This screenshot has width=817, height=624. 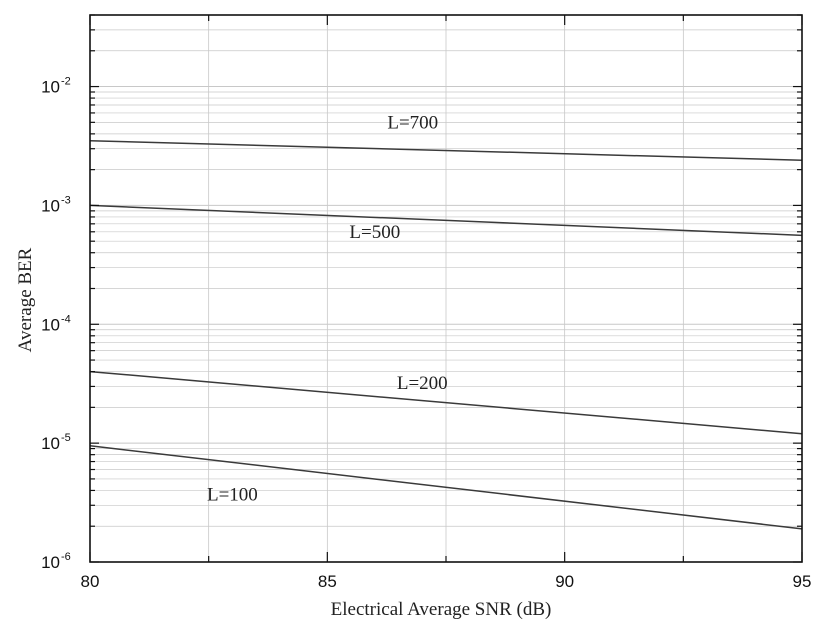 What do you see at coordinates (90, 581) in the screenshot?
I see `x-tick-label: 80` at bounding box center [90, 581].